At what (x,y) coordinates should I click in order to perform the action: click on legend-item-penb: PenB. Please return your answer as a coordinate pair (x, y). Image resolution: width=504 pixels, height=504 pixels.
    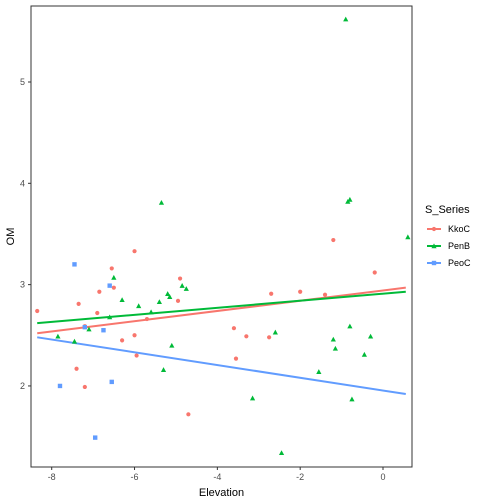
    Looking at the image, I should click on (448, 246).